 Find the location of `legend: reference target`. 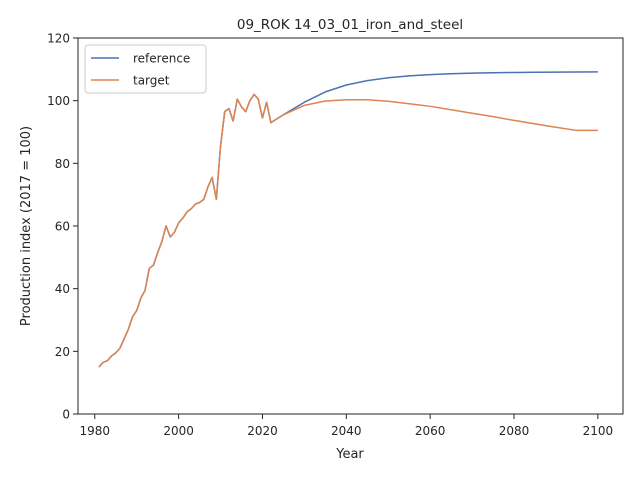

legend: reference target is located at coordinates (145, 69).